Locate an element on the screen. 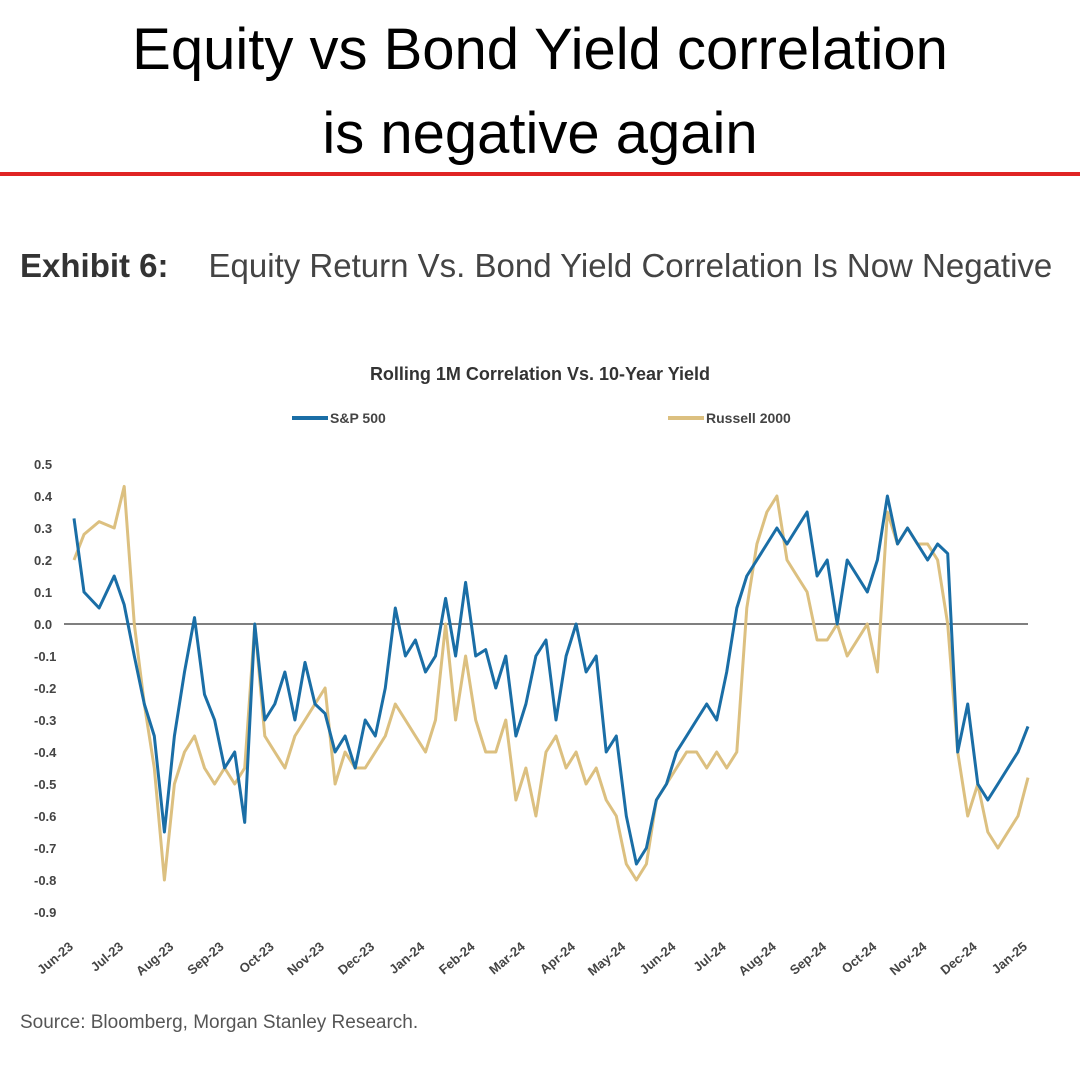 This screenshot has height=1080, width=1080. x-tick-label: Jan-24 is located at coordinates (407, 957).